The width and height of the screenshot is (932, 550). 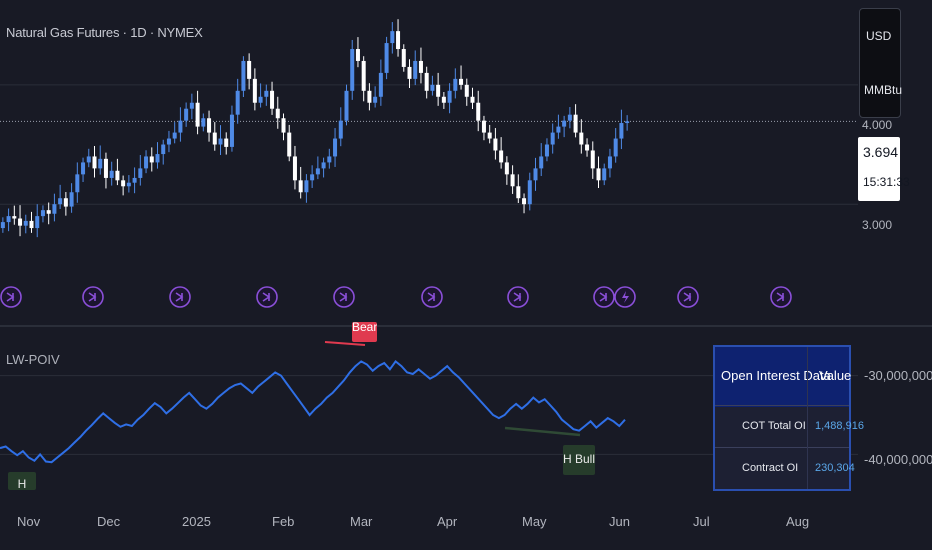 What do you see at coordinates (881, 63) in the screenshot?
I see `unit-selector: USD MMBtu` at bounding box center [881, 63].